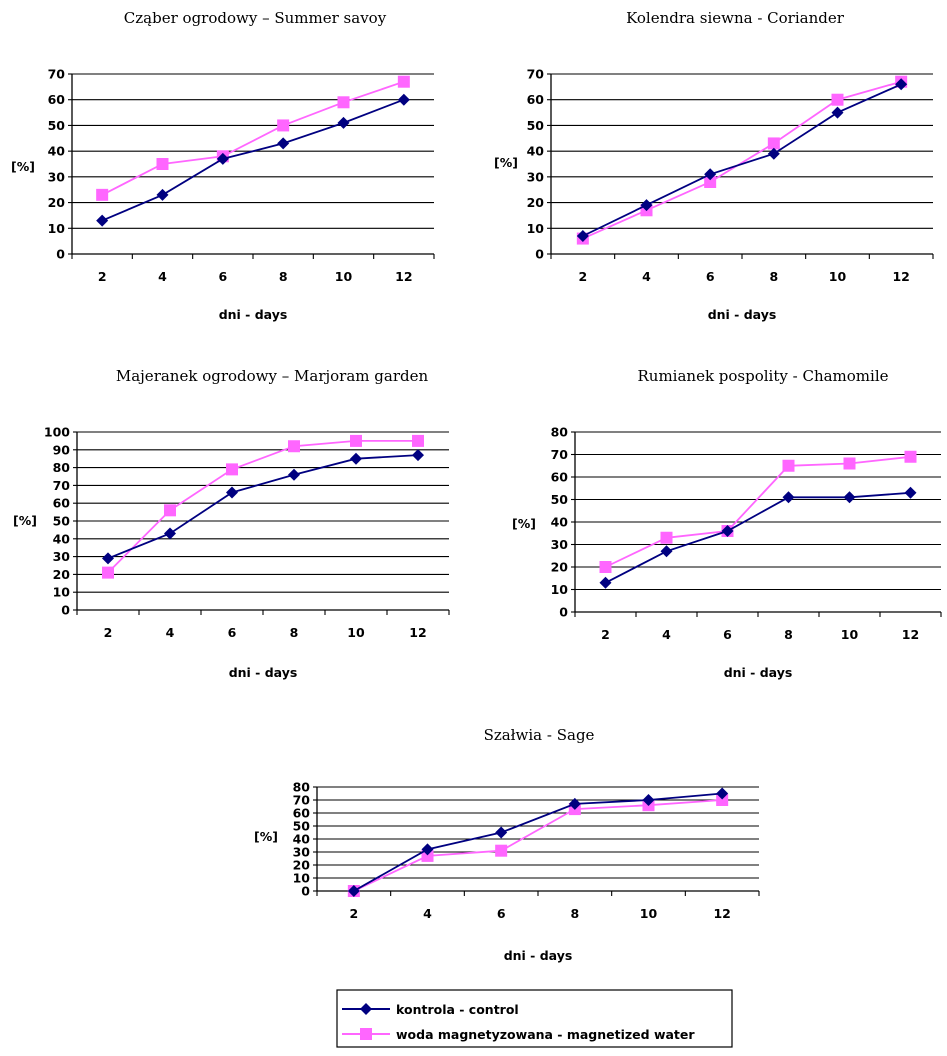 This screenshot has width=947, height=1056. I want to click on legend-box, so click(534, 1018).